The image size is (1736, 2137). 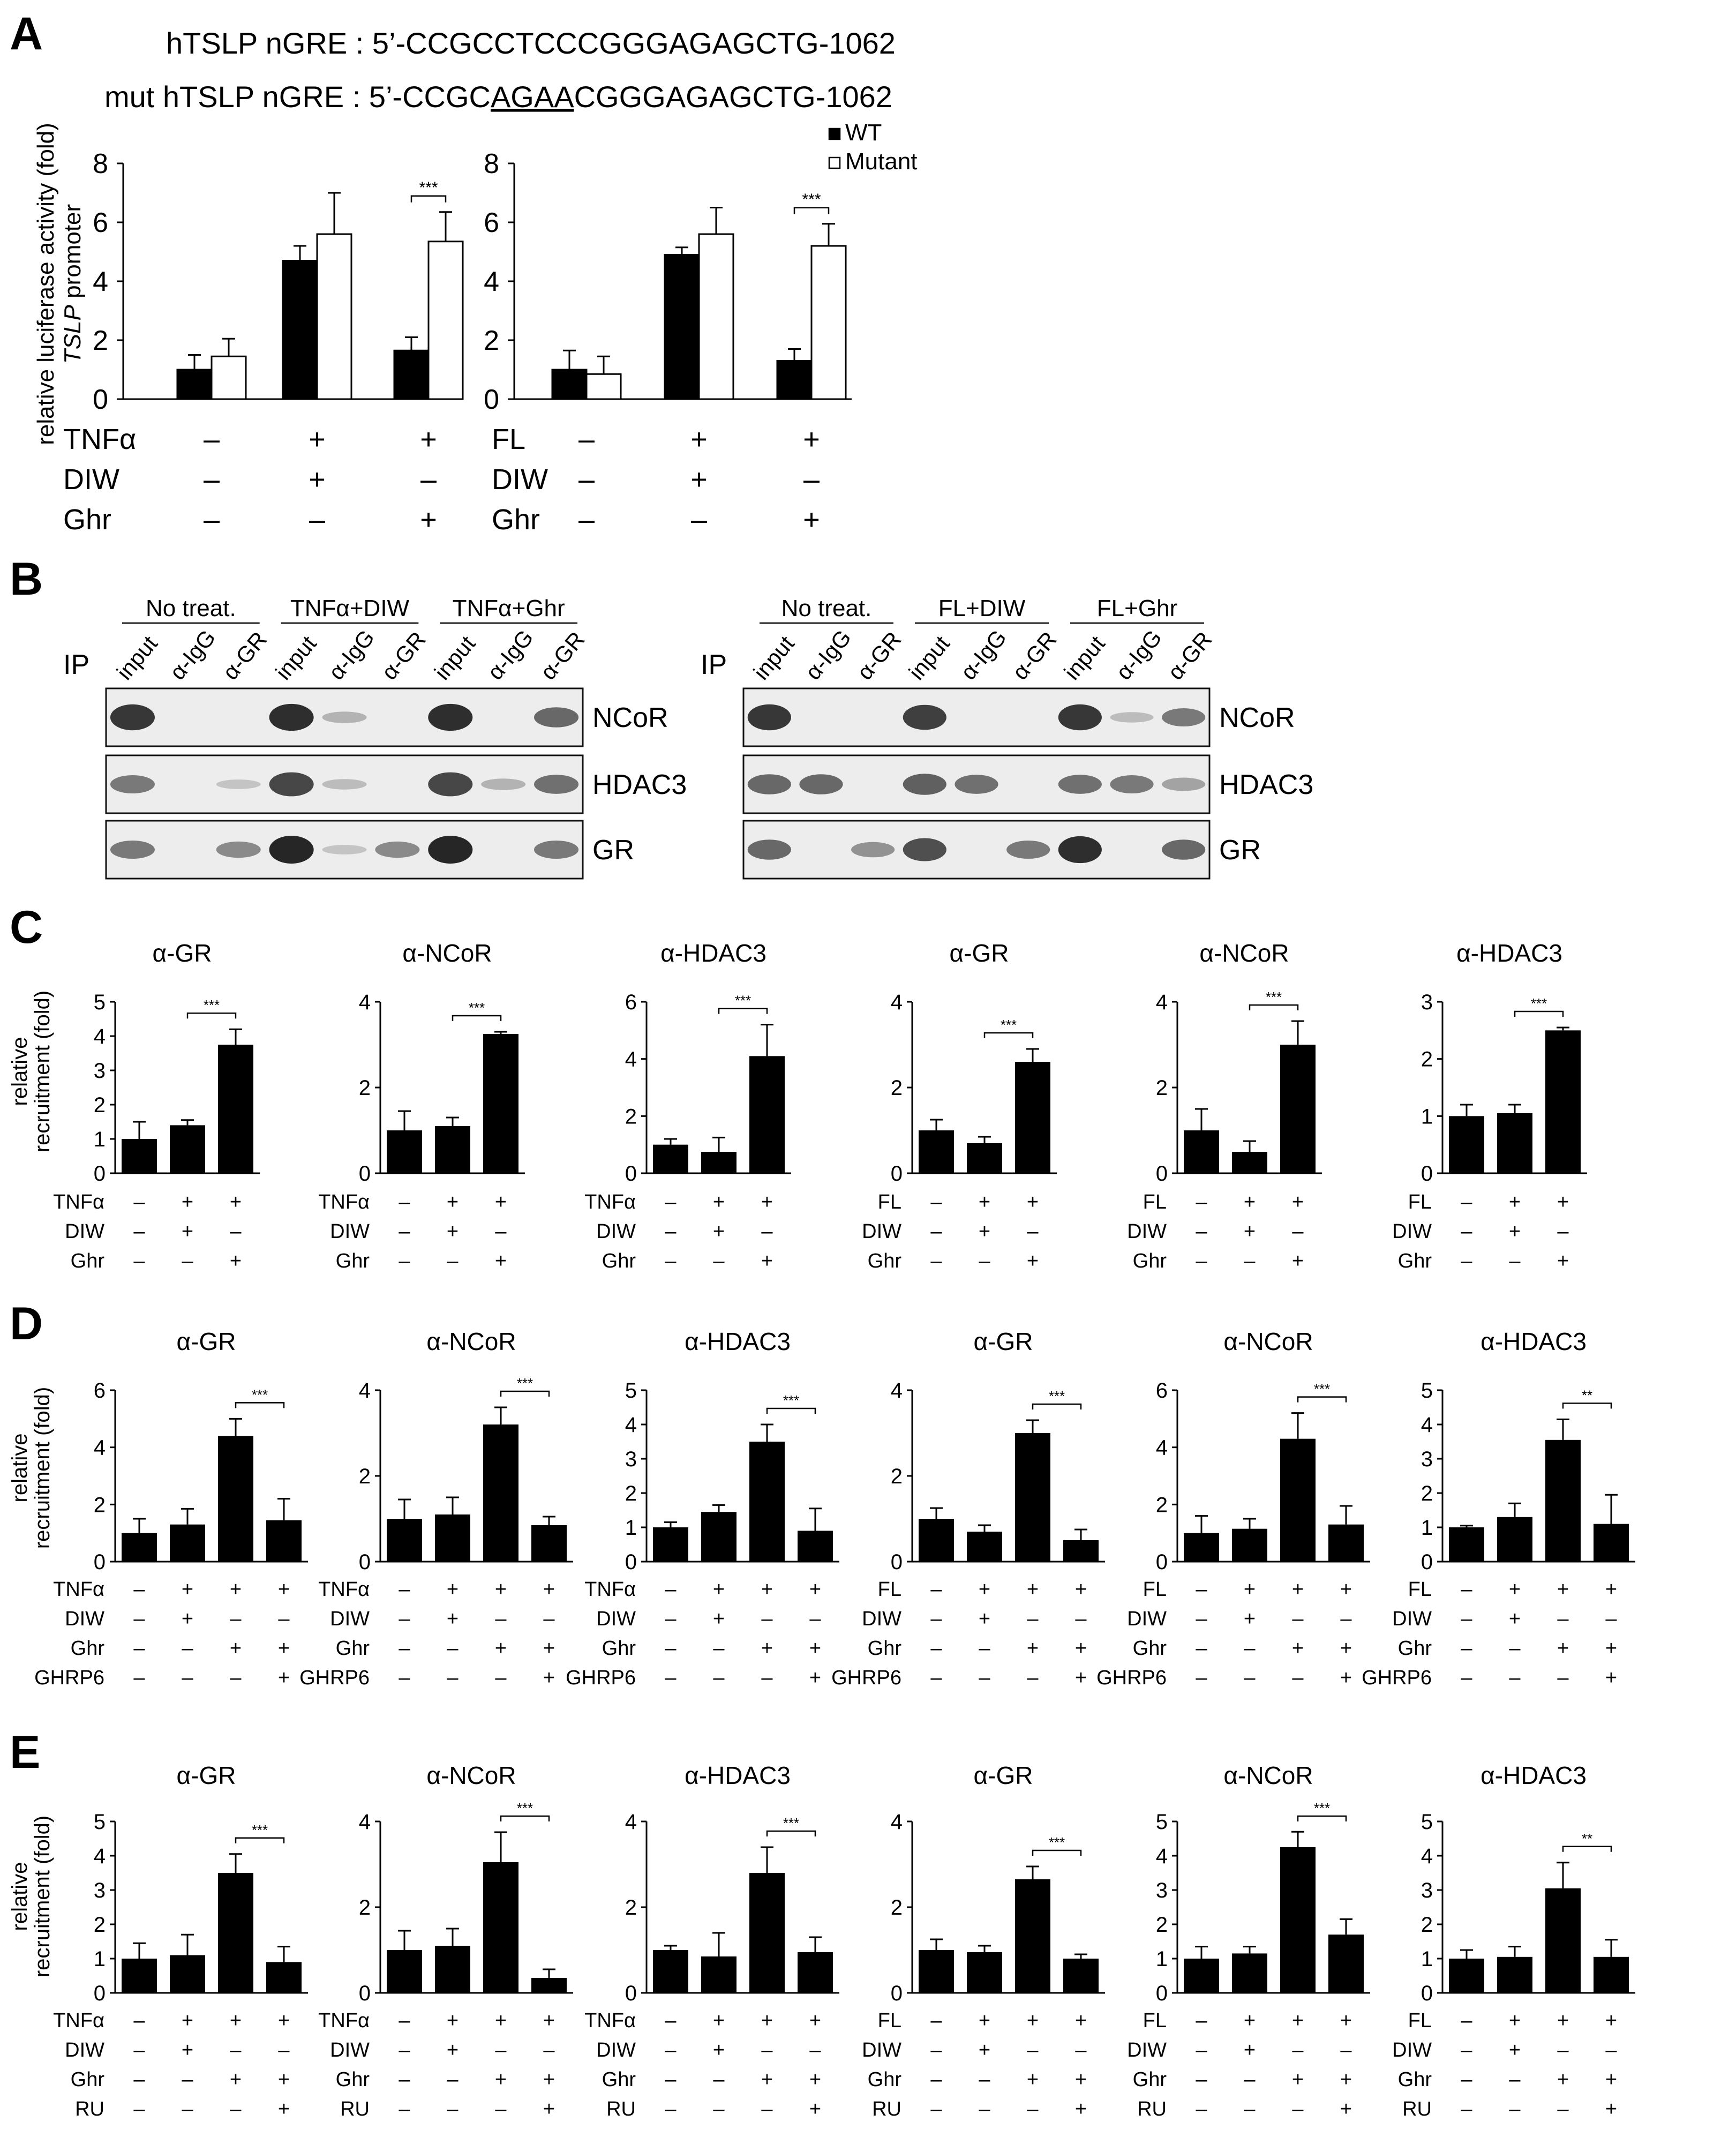 I want to click on panel-letter-e: E, so click(x=25, y=1752).